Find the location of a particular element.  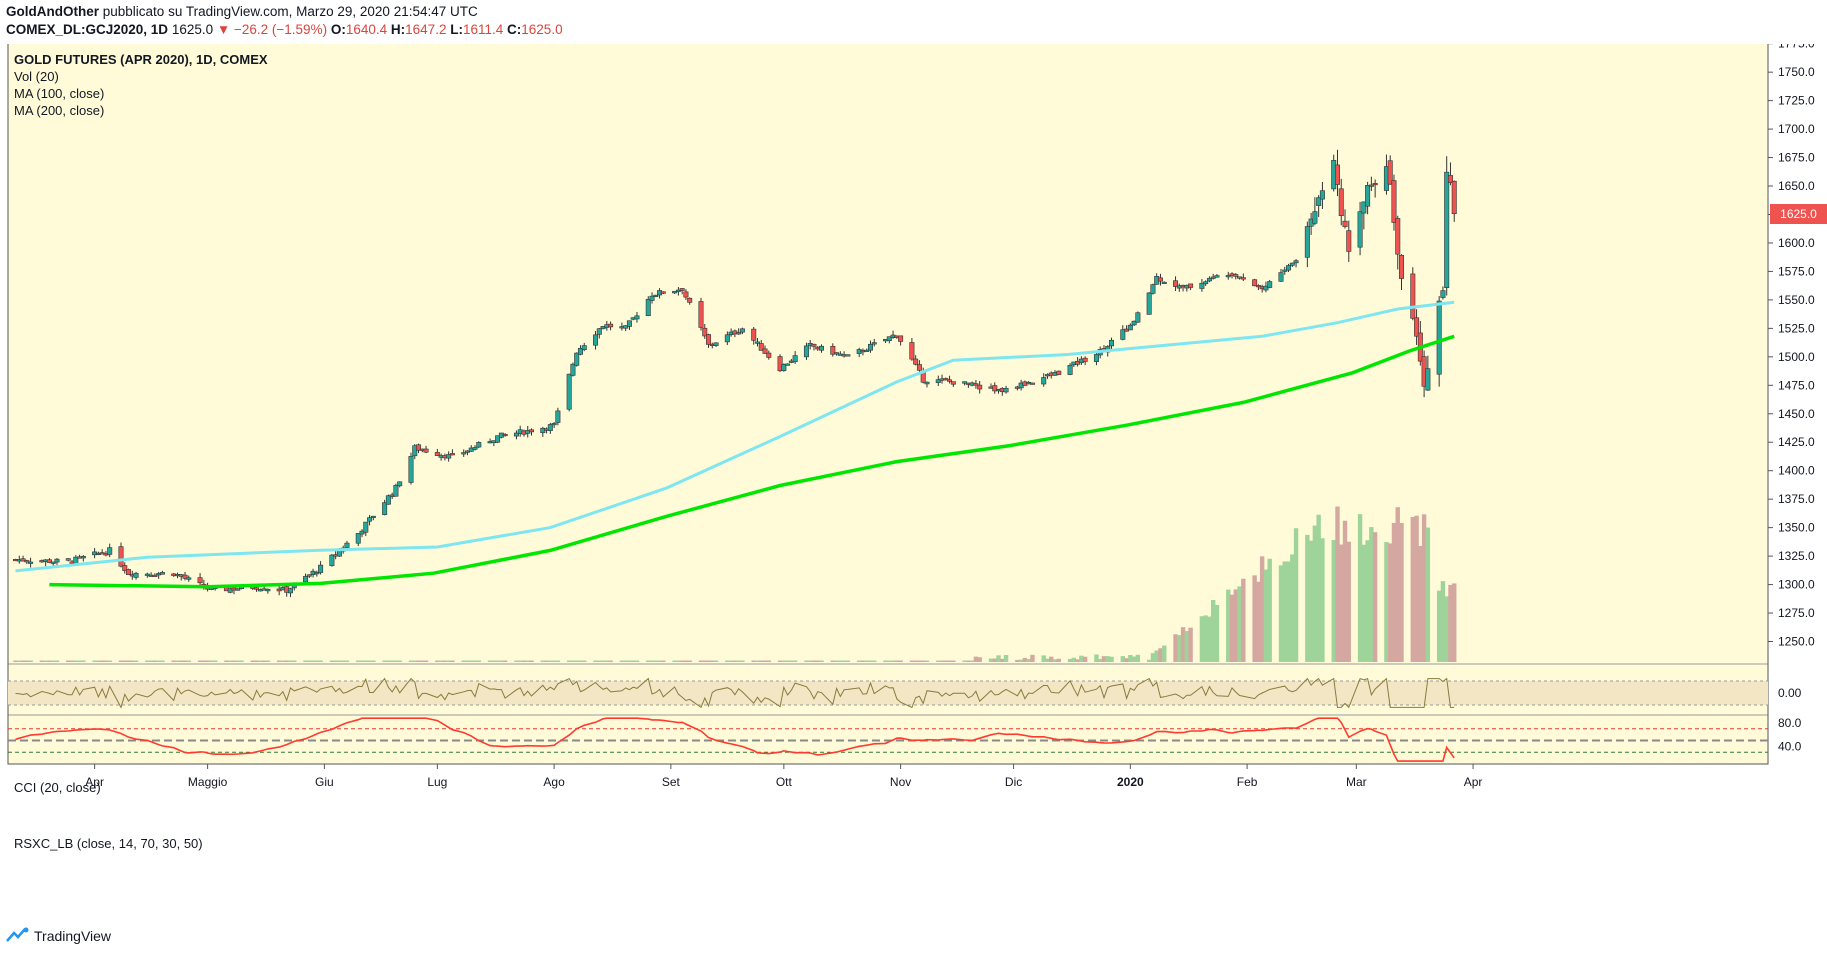

price-axis-background is located at coordinates (1797, 401).